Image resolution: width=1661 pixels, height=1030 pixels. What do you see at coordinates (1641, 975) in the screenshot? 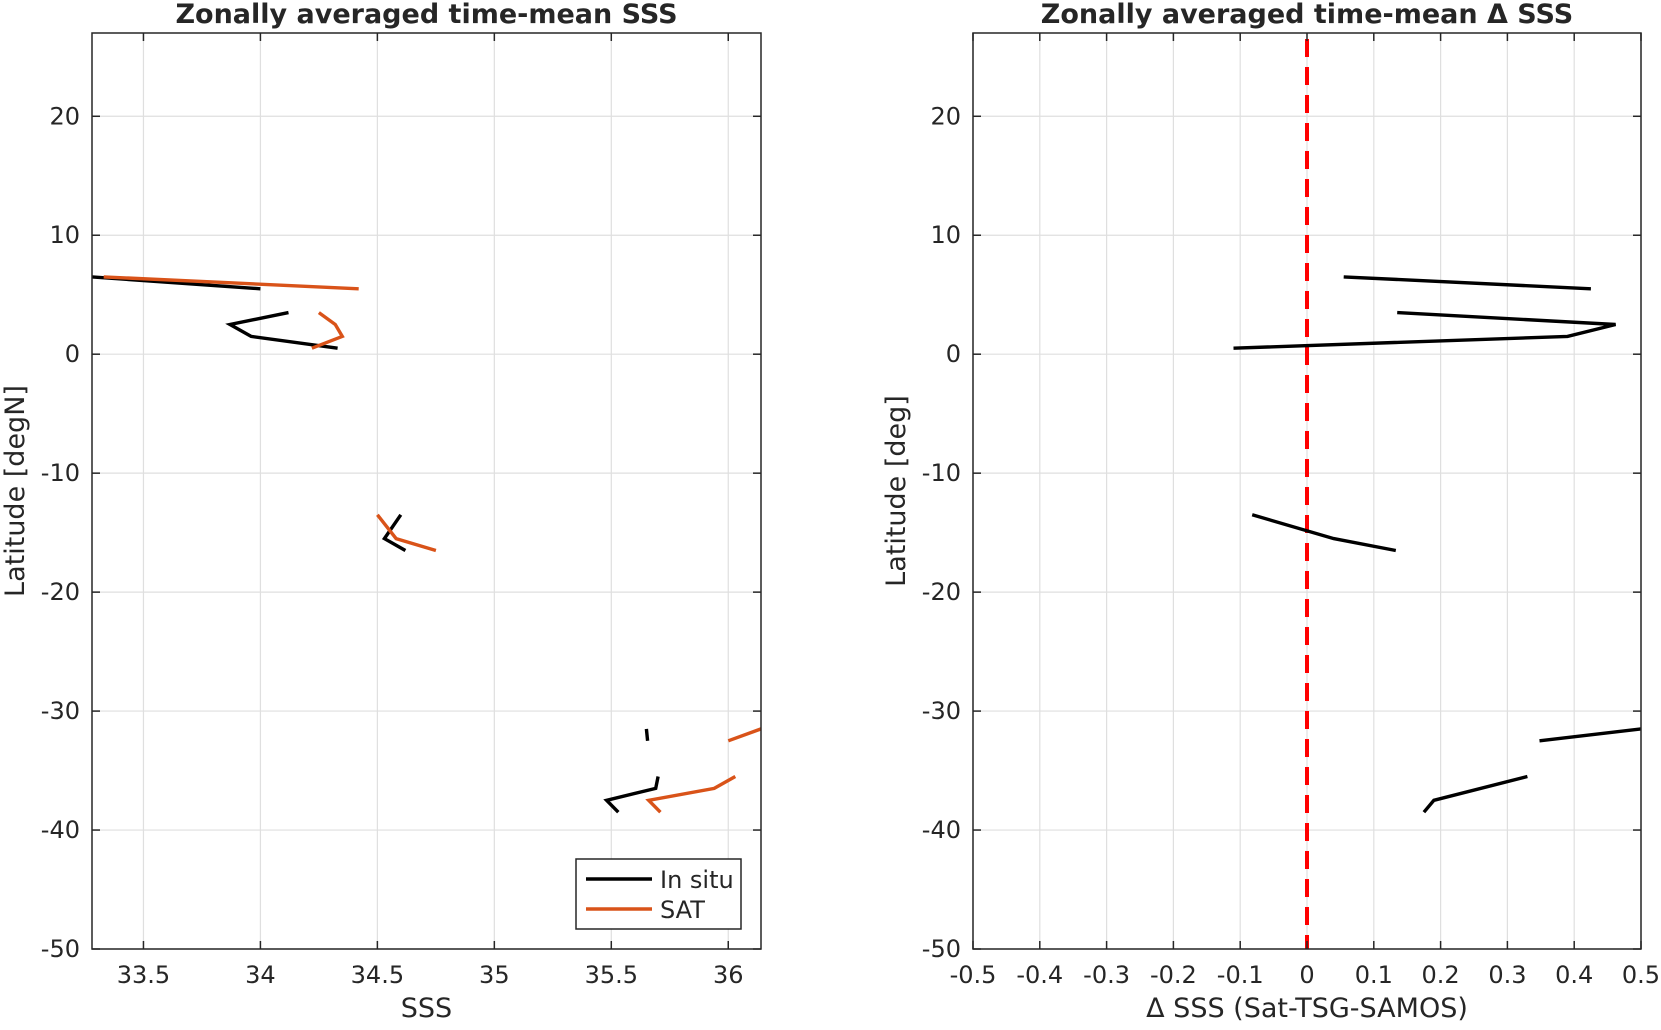
I see `chart-1-xtick-label-10: 0.5` at bounding box center [1641, 975].